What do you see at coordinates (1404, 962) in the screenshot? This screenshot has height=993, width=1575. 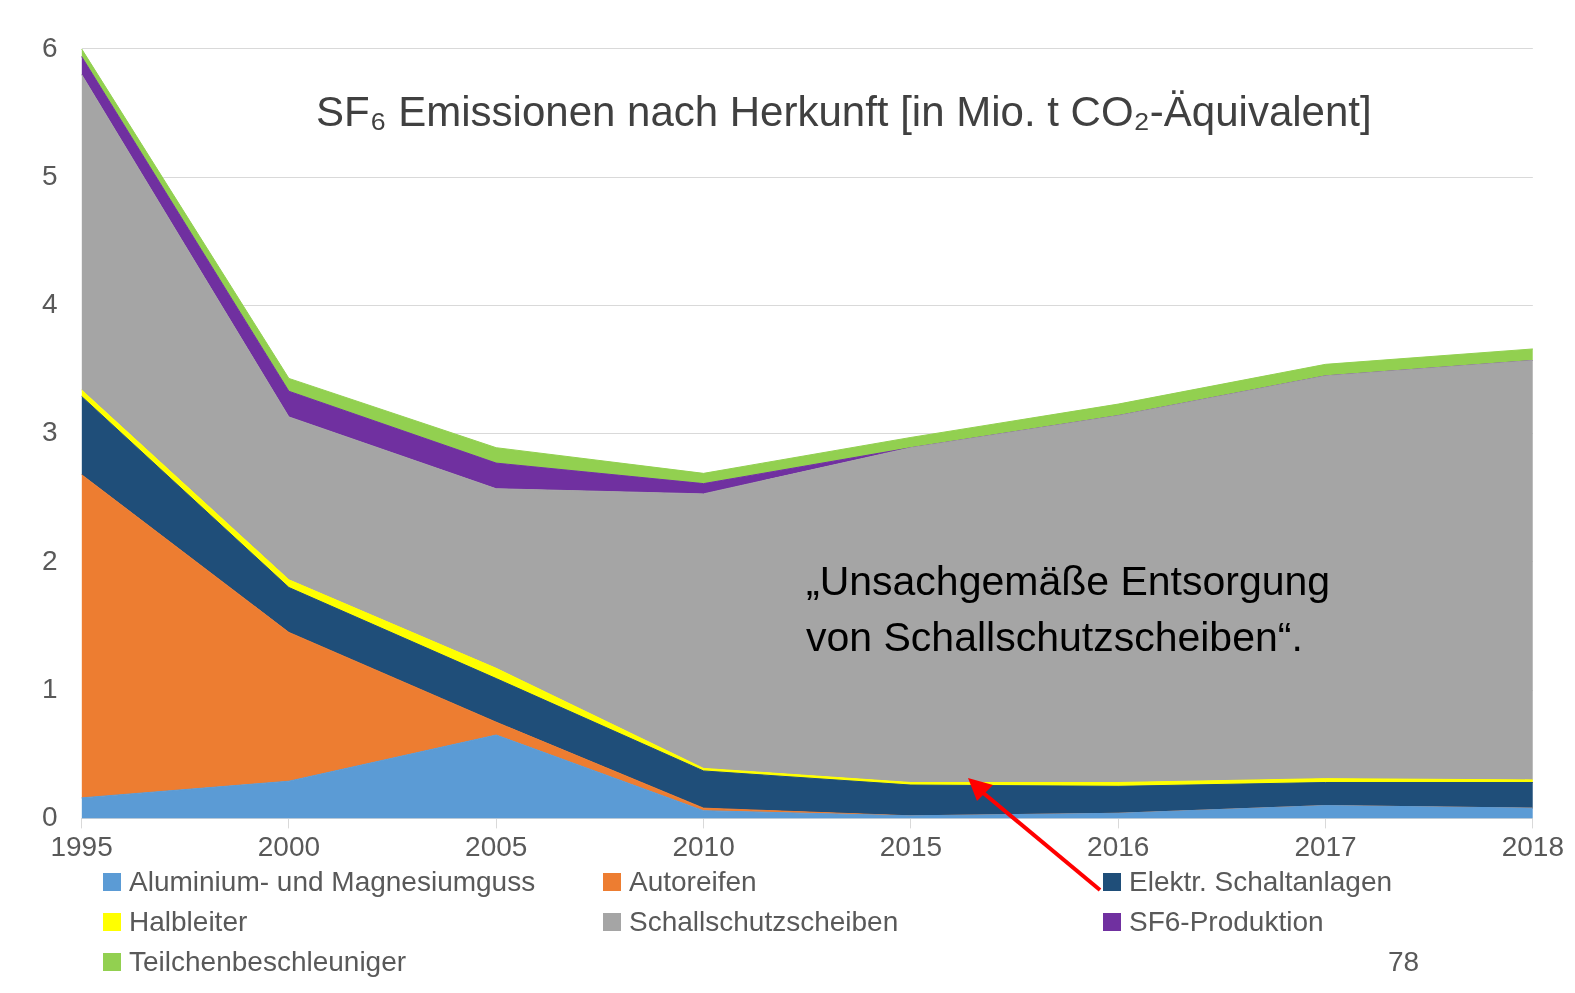 I see `text: 78` at bounding box center [1404, 962].